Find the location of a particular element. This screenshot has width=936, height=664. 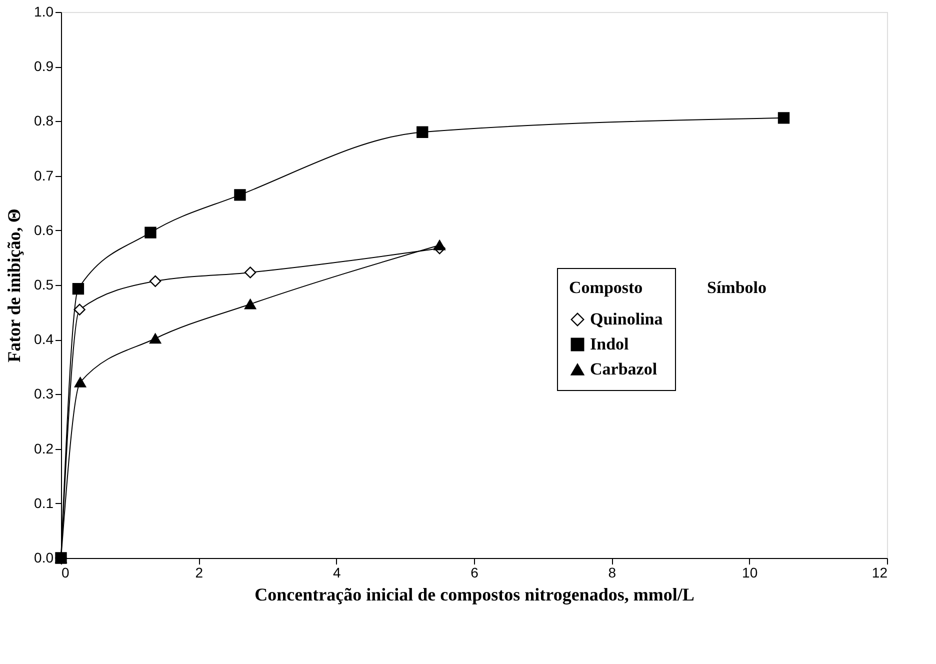

x-tick-label: 0 is located at coordinates (66, 572).